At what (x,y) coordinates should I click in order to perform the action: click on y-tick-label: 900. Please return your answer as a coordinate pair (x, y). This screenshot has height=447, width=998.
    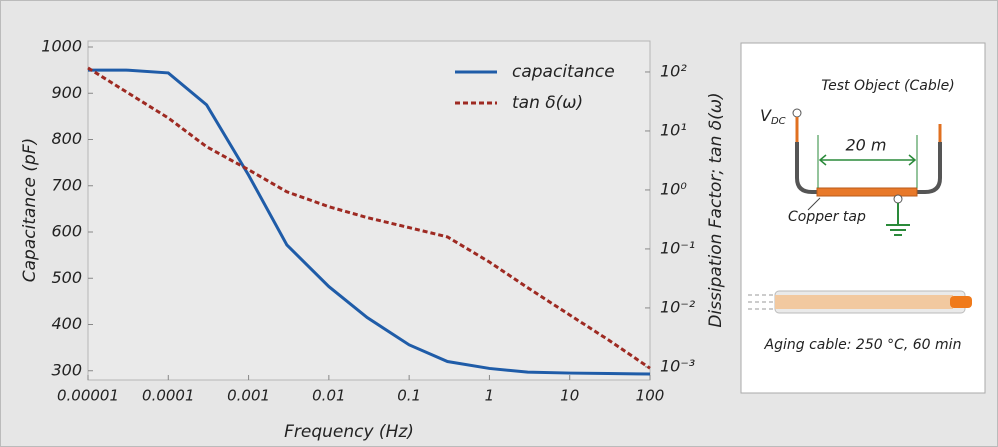
    Looking at the image, I should click on (66, 92).